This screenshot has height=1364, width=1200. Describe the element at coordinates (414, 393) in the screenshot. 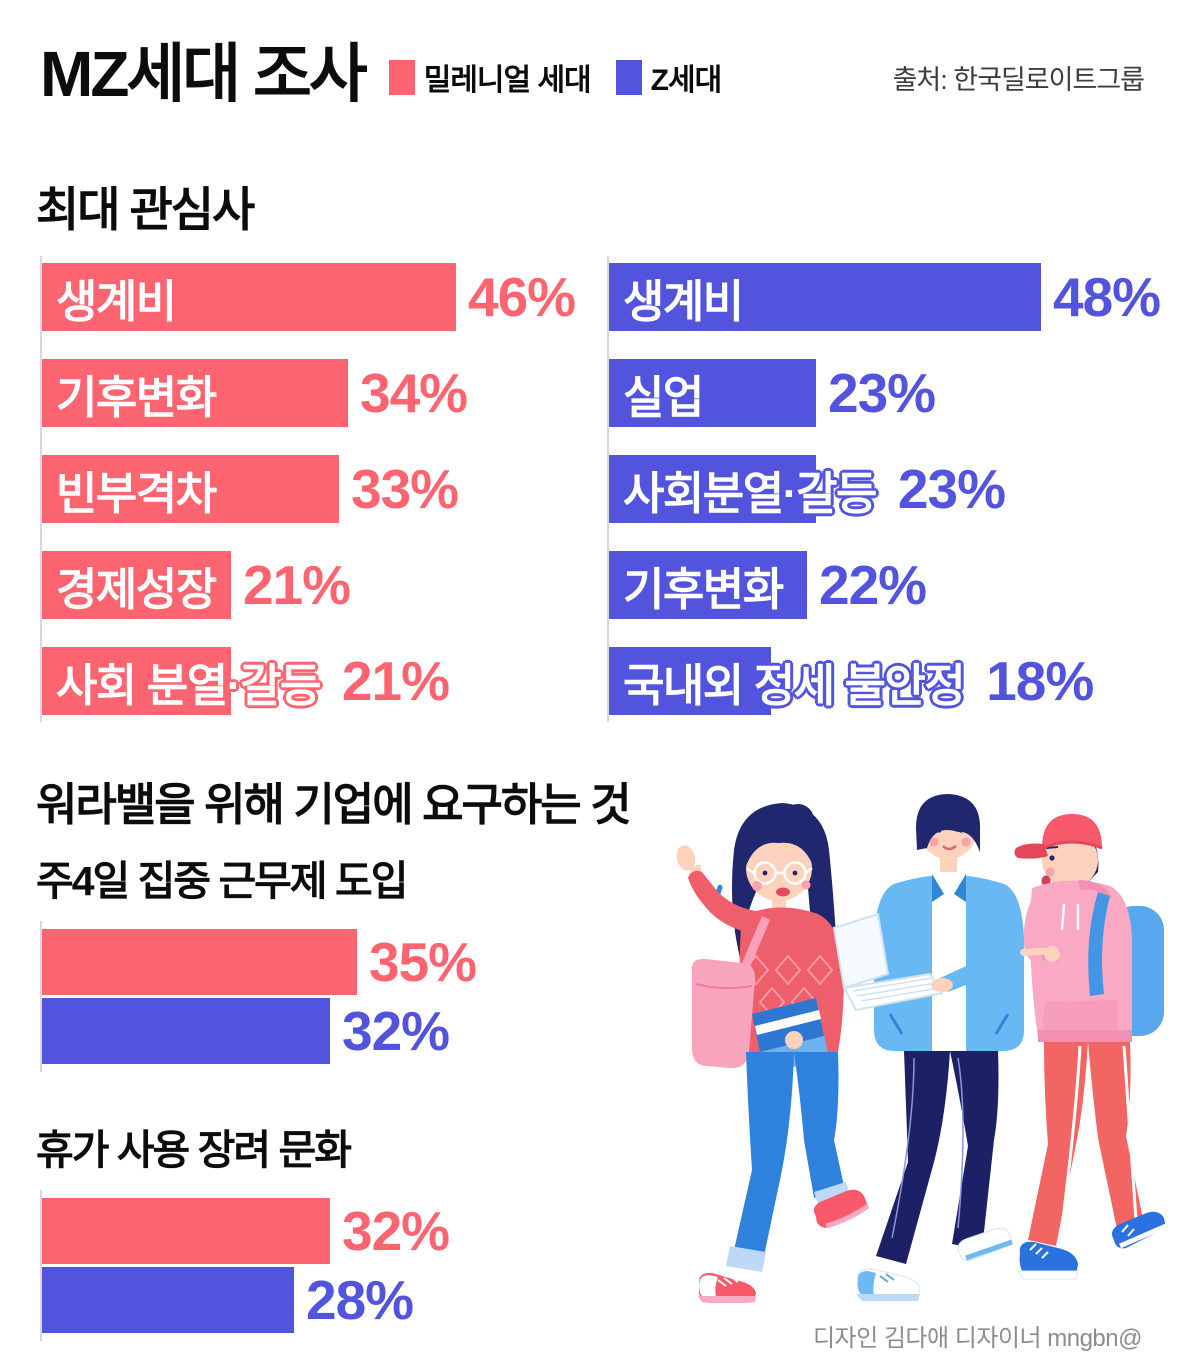

I see `bar-value: 34%` at that location.